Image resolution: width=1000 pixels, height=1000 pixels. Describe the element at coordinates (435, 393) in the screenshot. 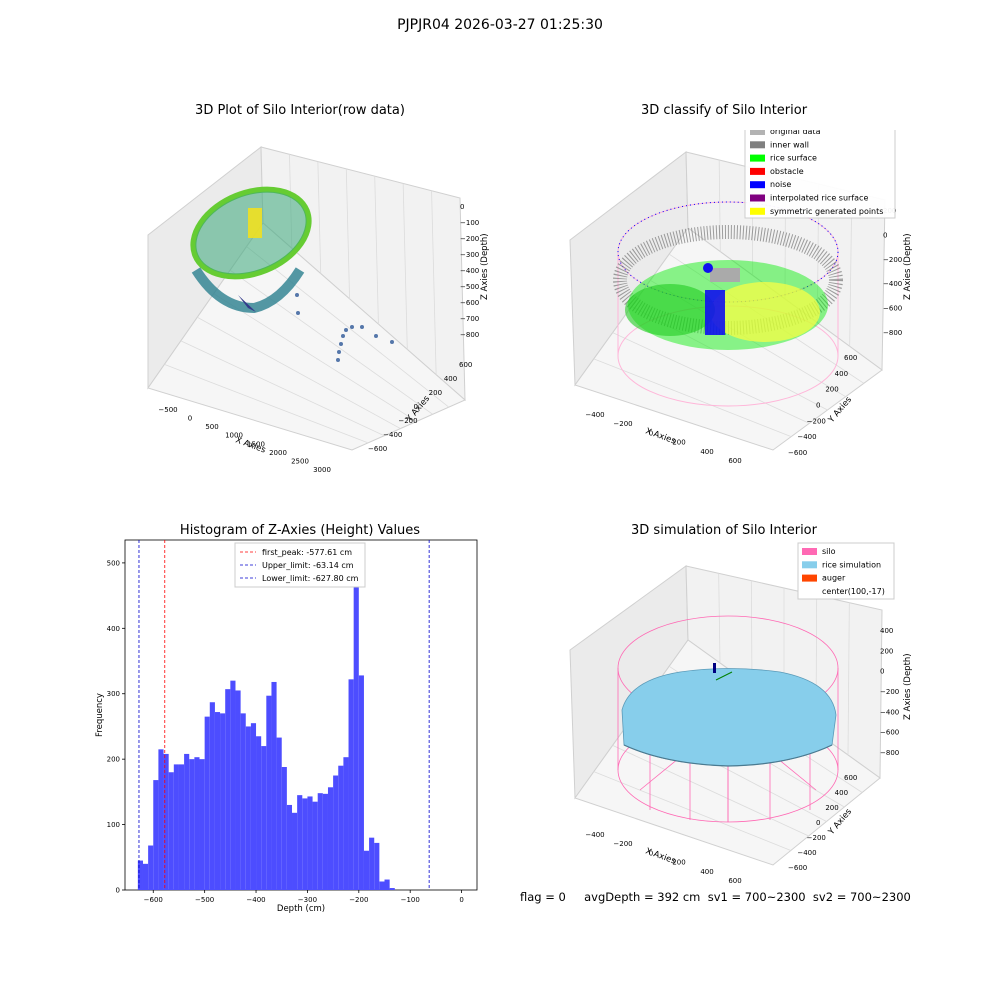

I see `raw-y-tick-label: 200` at that location.